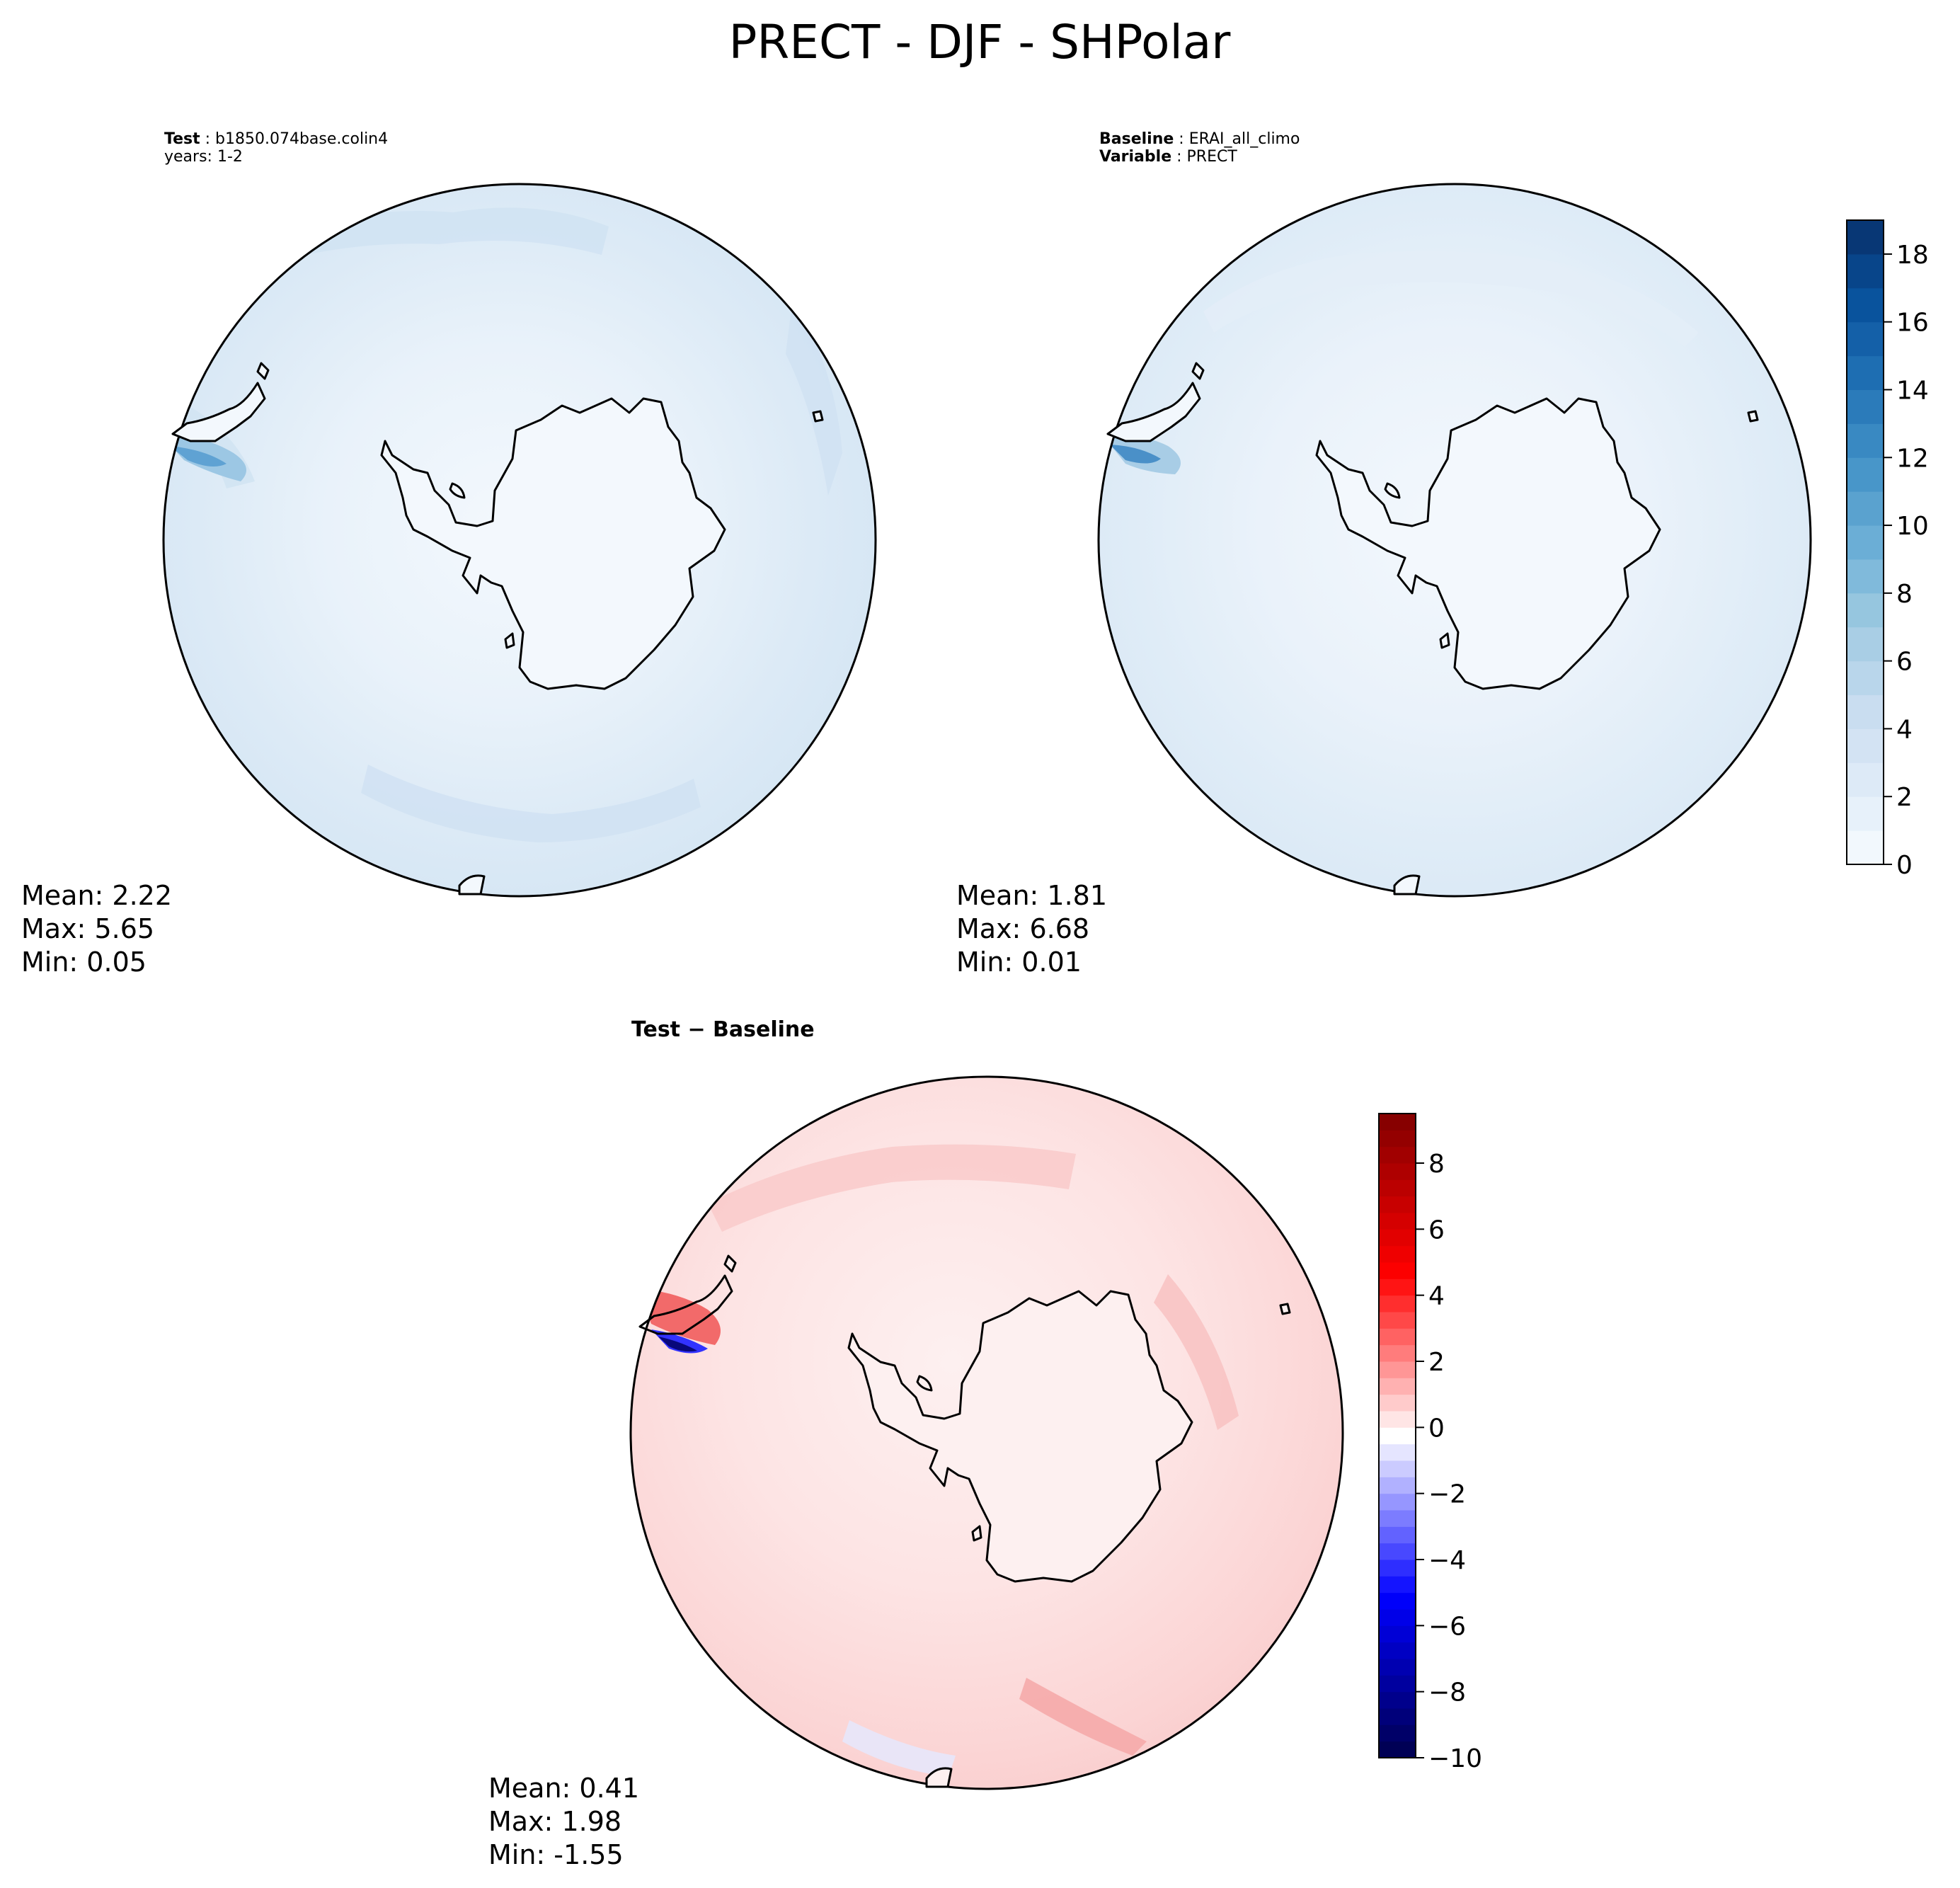 The image size is (1960, 1888). I want to click on colorbar-diverging: −10 −8 −6 −4 −2 0 2 4 6 8, so click(1430, 1443).